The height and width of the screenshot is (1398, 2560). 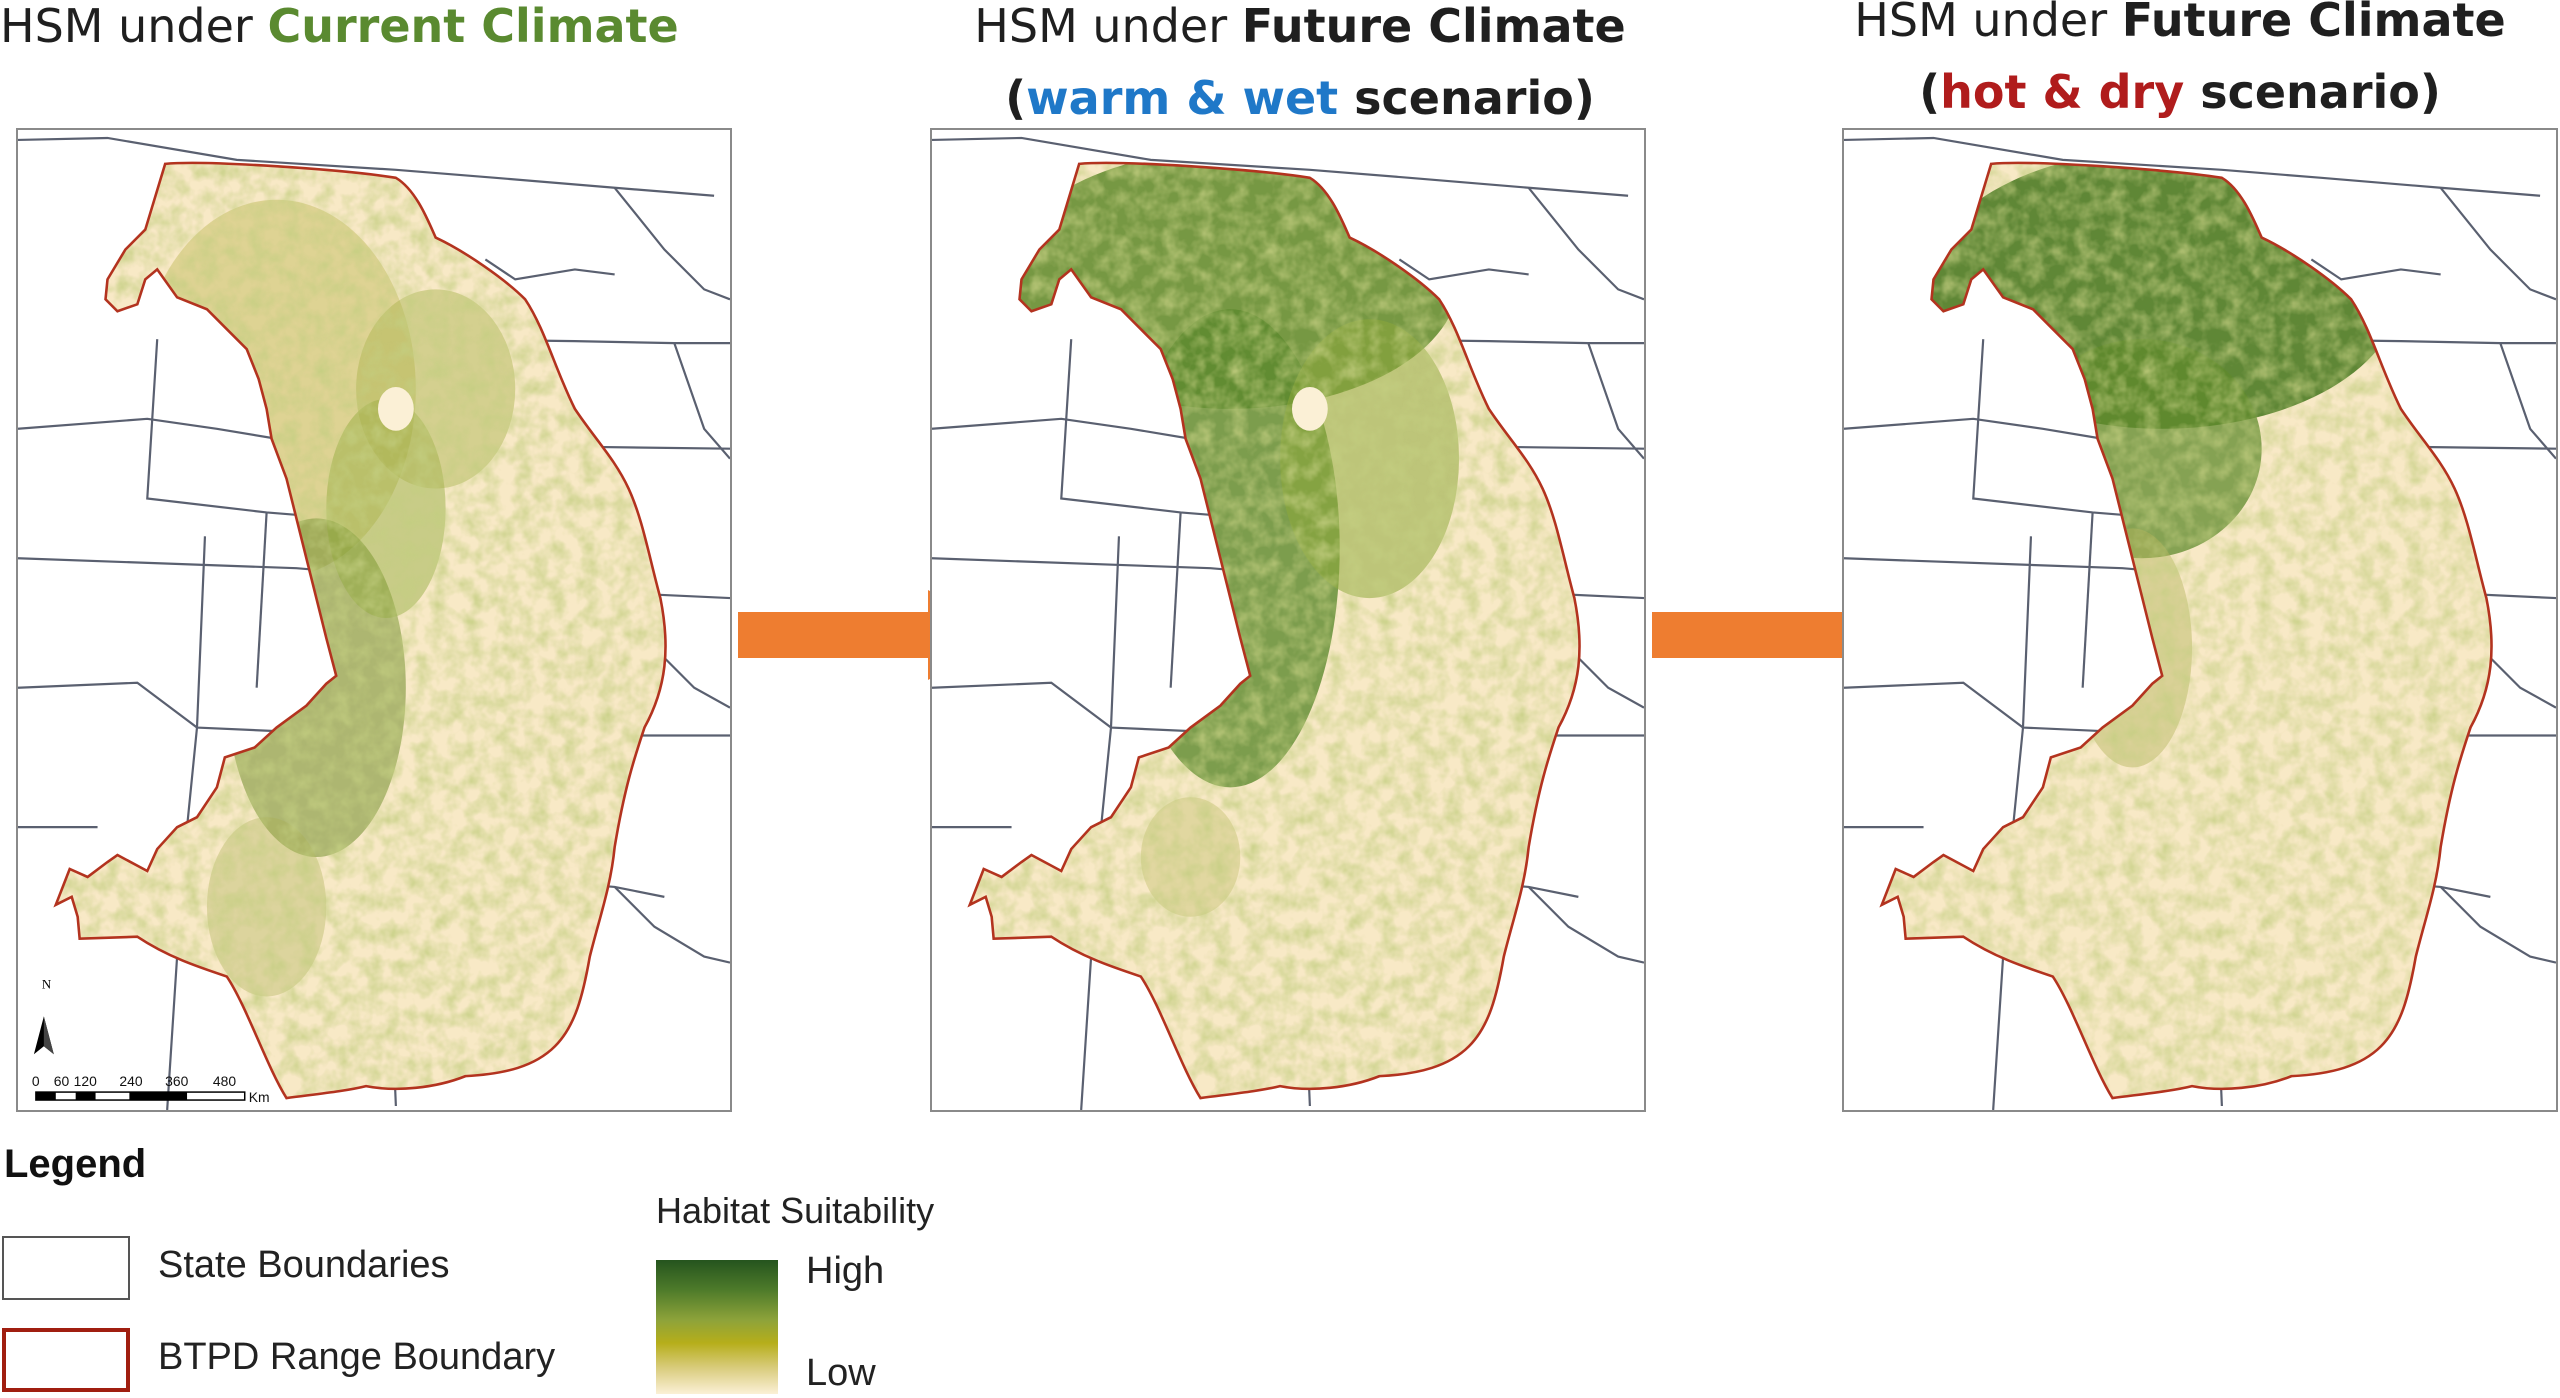 What do you see at coordinates (43, 1035) in the screenshot?
I see `north-arrow-icon` at bounding box center [43, 1035].